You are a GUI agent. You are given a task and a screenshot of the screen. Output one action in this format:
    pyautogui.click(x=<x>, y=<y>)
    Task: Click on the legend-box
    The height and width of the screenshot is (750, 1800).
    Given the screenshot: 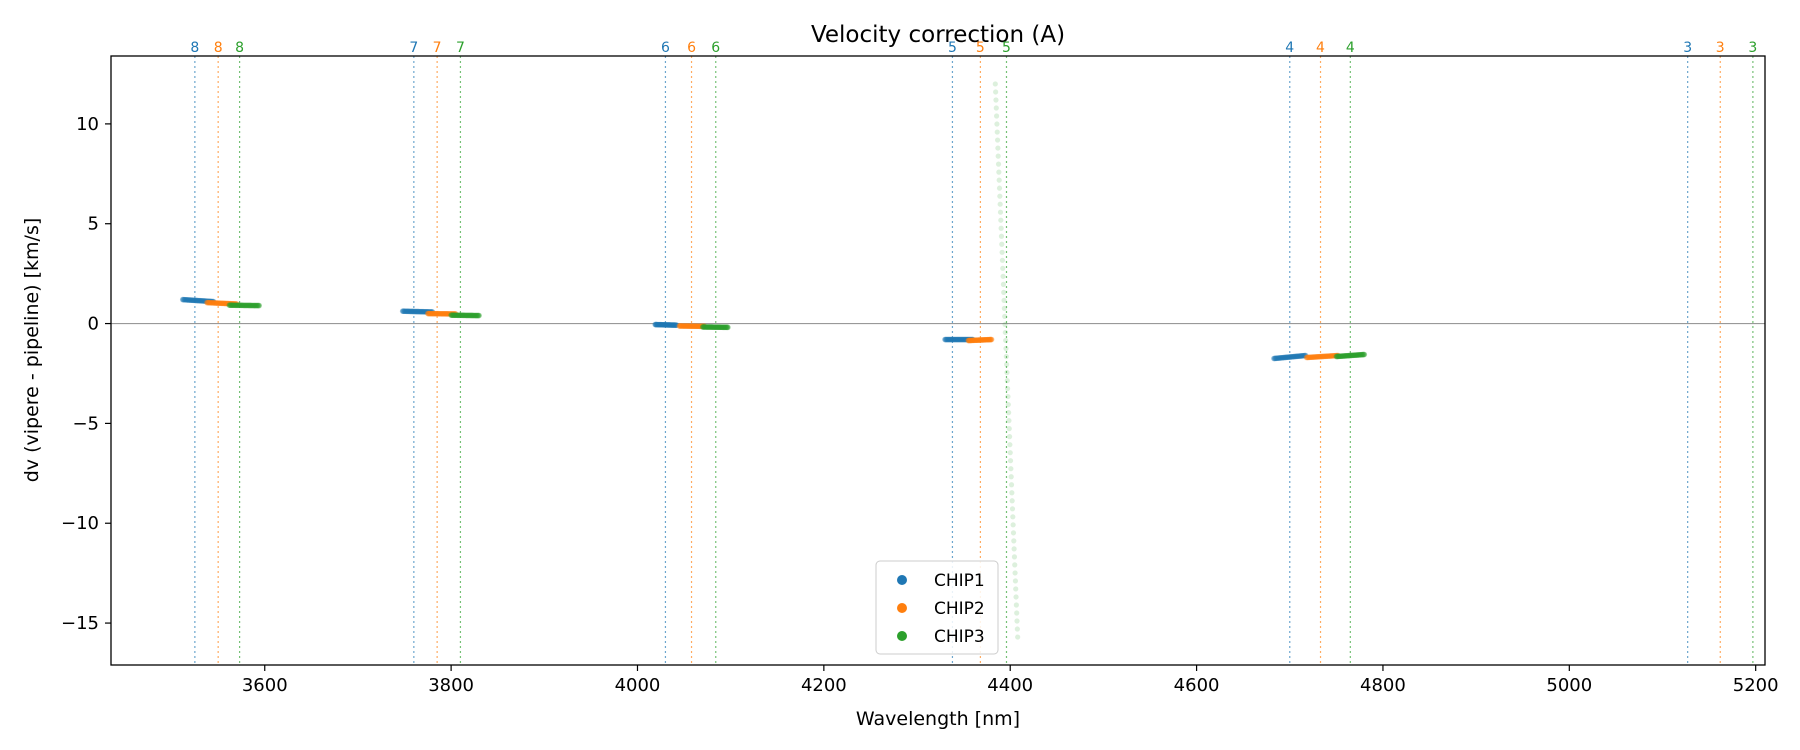 What is the action you would take?
    pyautogui.click(x=937, y=607)
    